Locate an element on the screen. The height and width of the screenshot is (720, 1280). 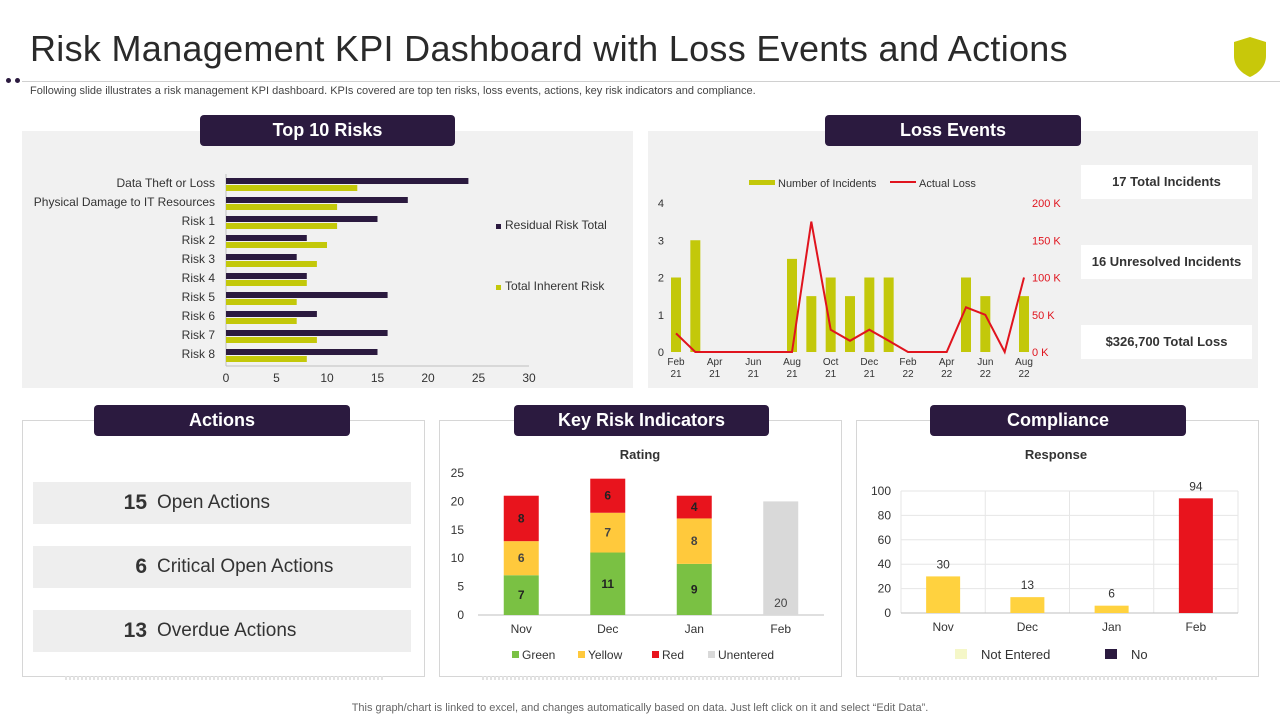
legend-label: Number of Incidents is located at coordinates (827, 184).